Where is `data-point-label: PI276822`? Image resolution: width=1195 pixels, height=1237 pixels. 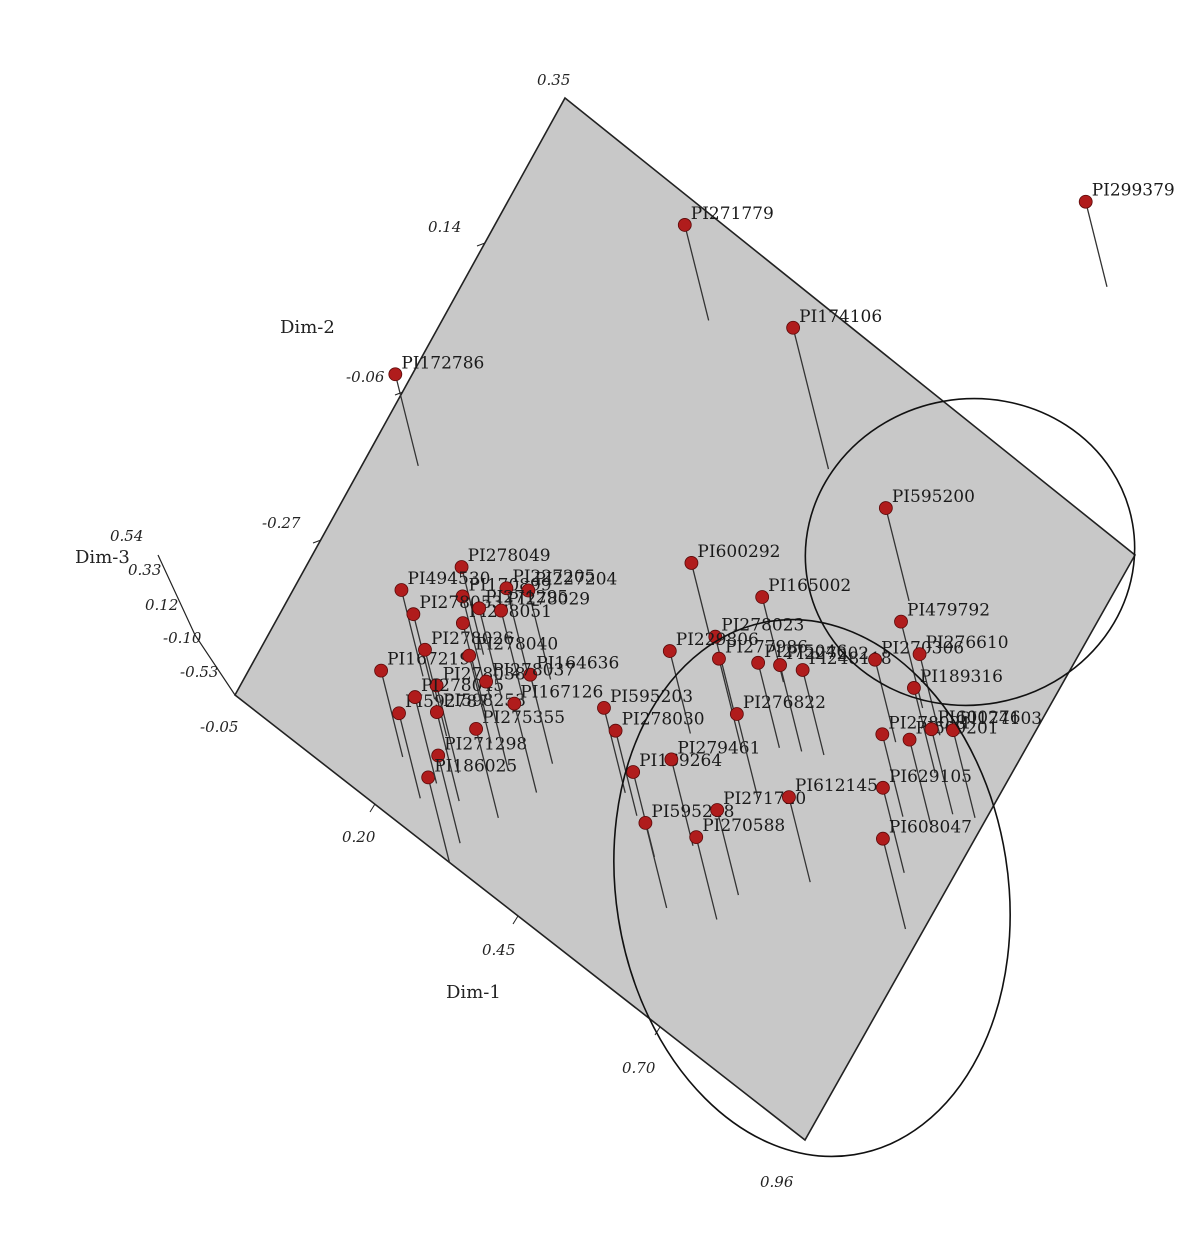 data-point-label: PI276822 is located at coordinates (784, 703).